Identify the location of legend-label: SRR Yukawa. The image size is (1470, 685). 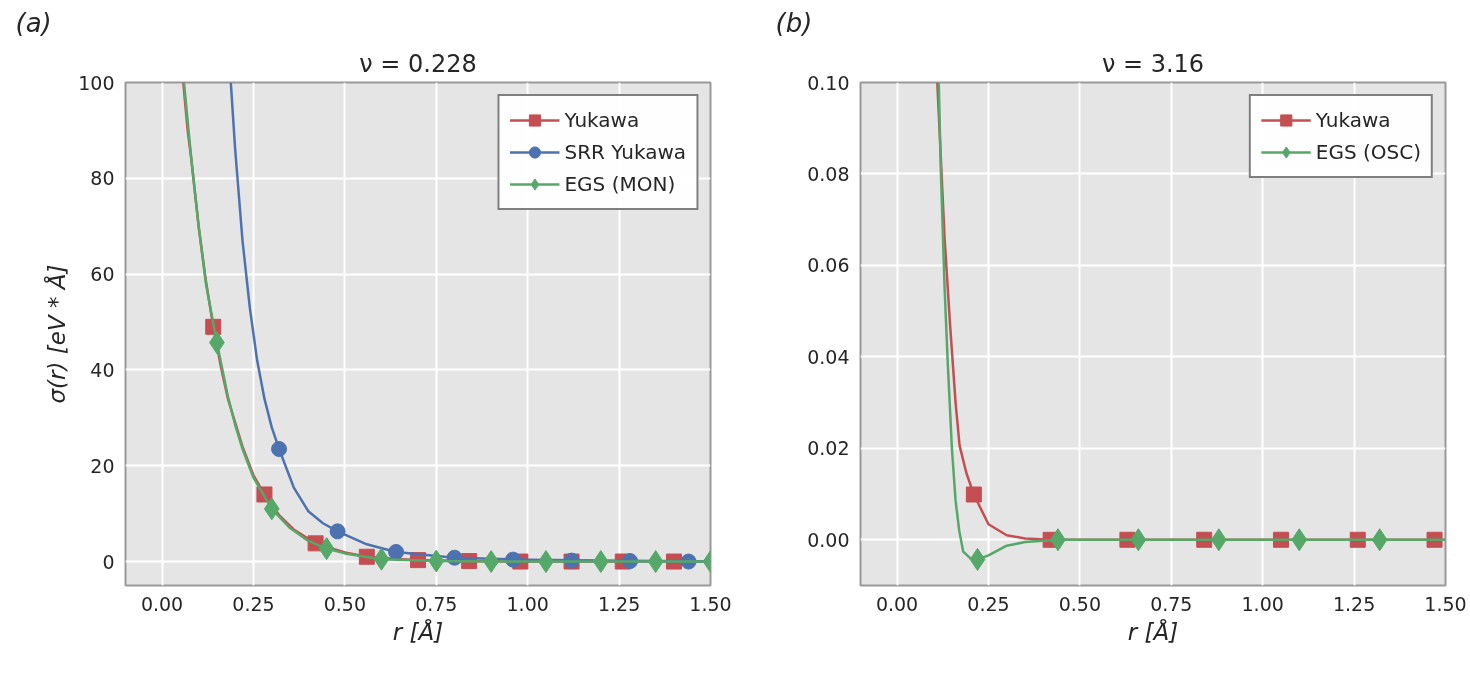
(625, 152).